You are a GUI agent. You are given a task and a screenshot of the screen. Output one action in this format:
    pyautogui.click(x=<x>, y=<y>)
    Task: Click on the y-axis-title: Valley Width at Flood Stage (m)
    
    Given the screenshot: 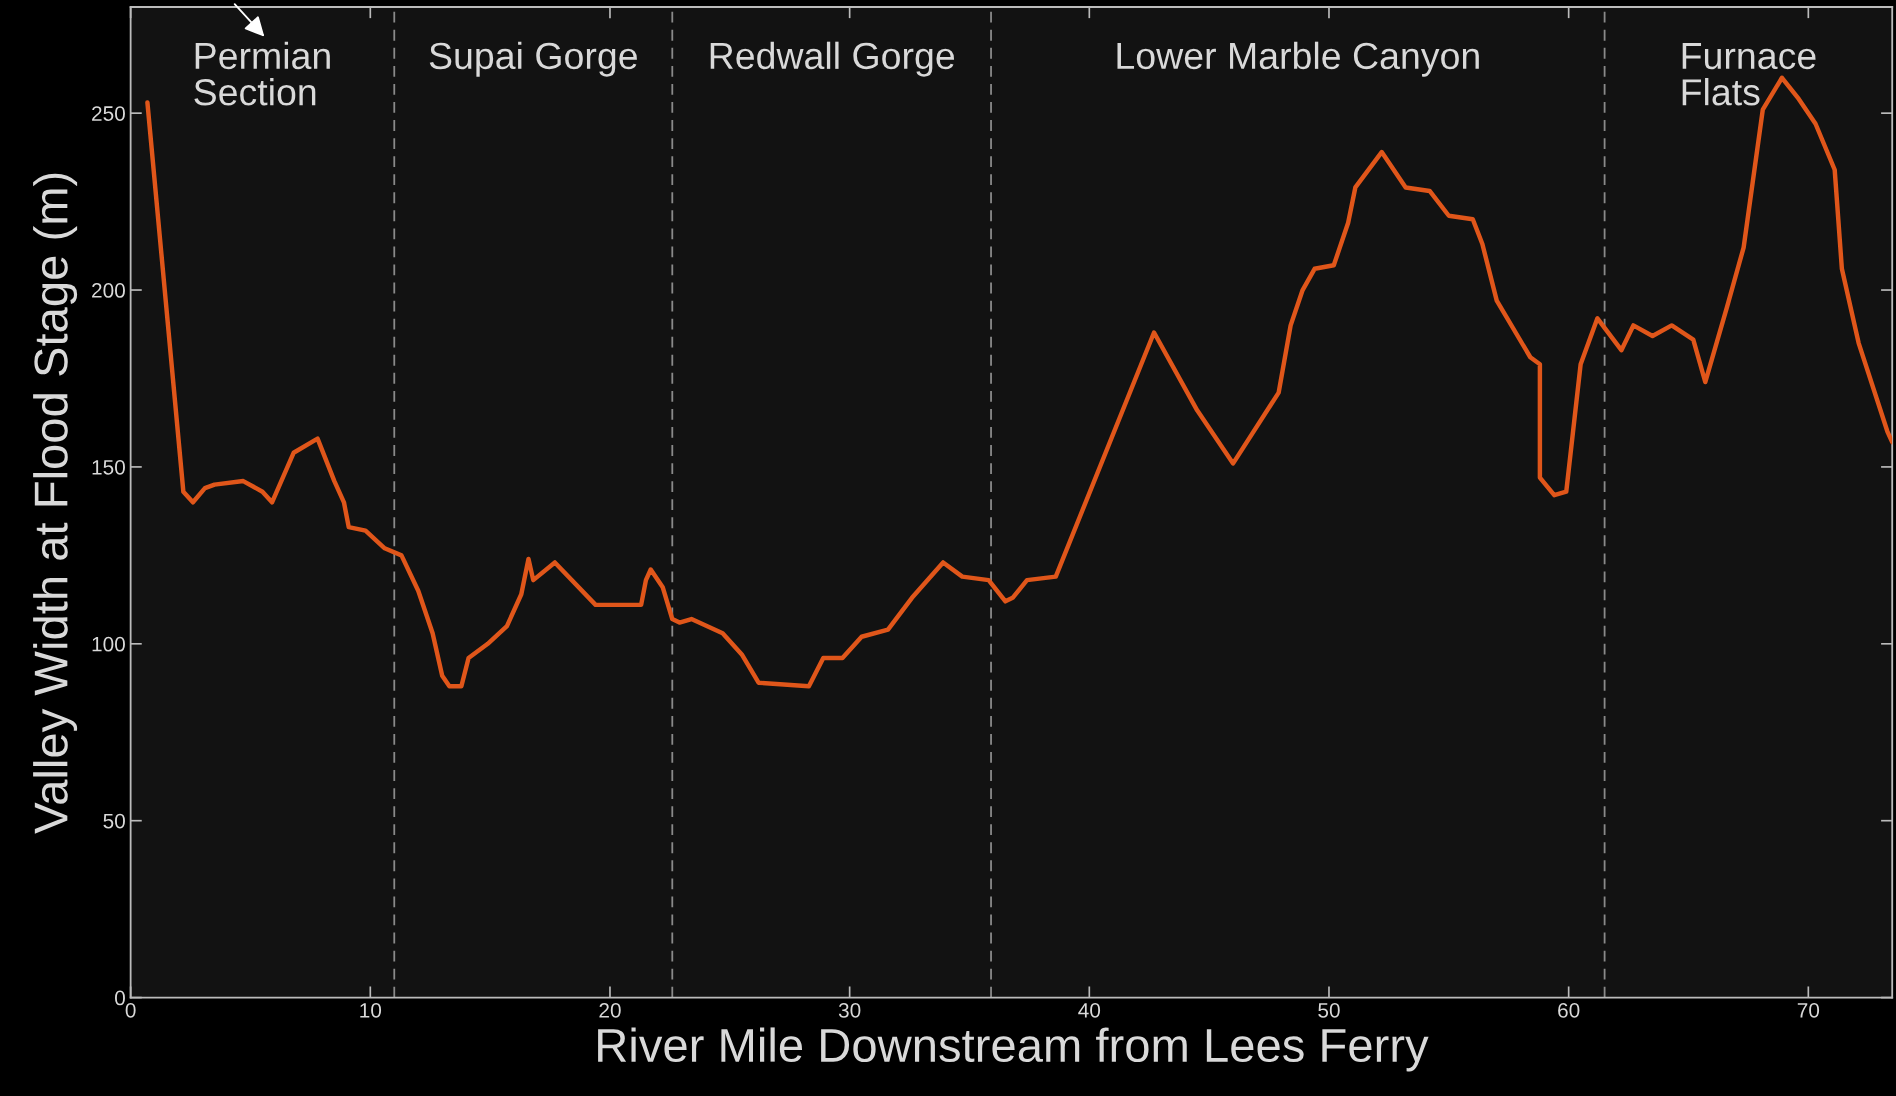 What is the action you would take?
    pyautogui.click(x=55, y=503)
    